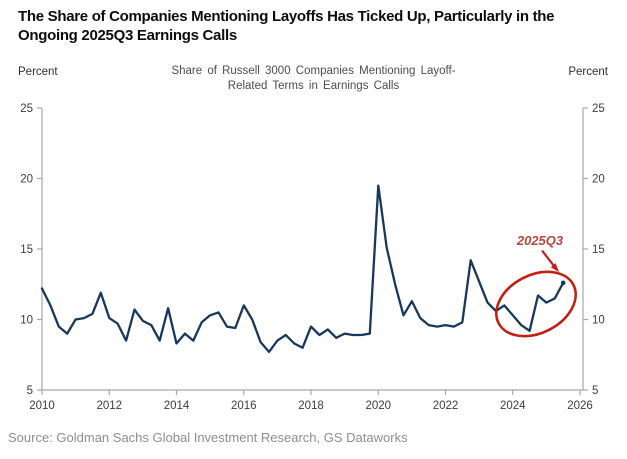  I want to click on y-tick-label-left: 20, so click(26, 180).